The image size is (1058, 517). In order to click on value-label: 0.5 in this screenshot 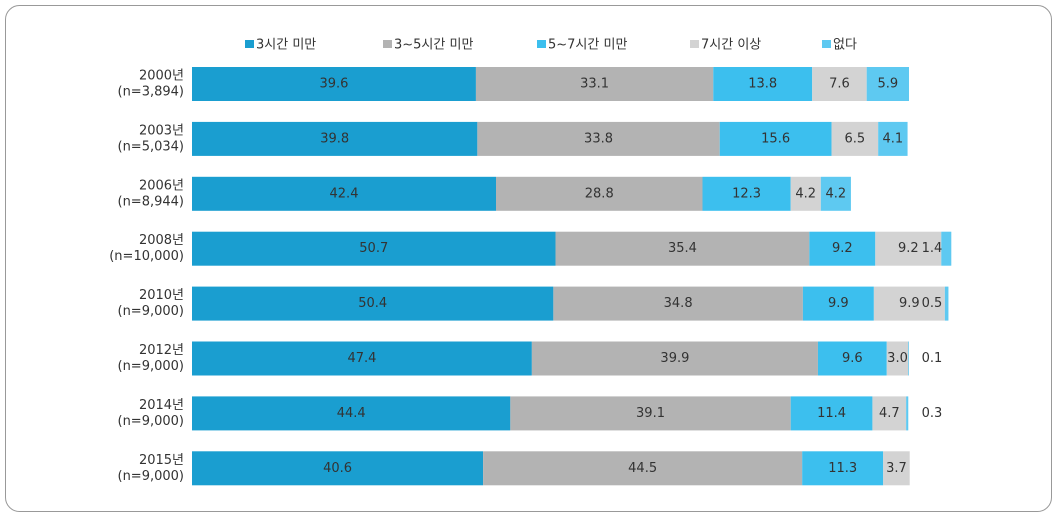, I will do `click(932, 303)`.